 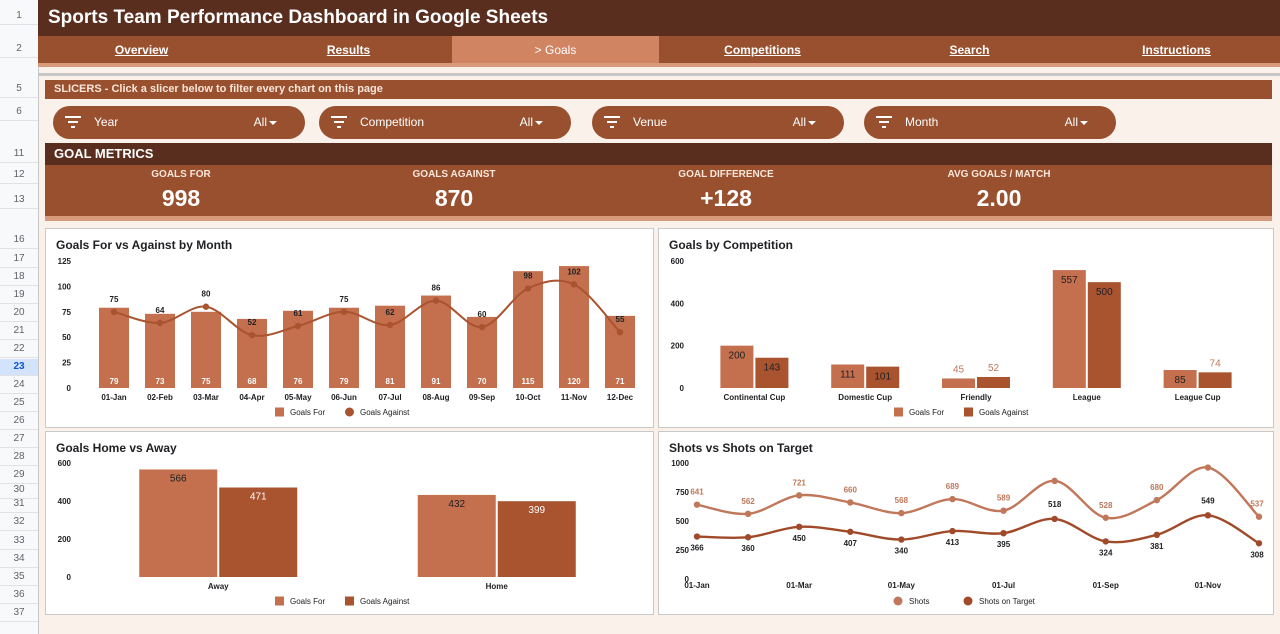 I want to click on bar-value-label: 566, so click(x=178, y=478).